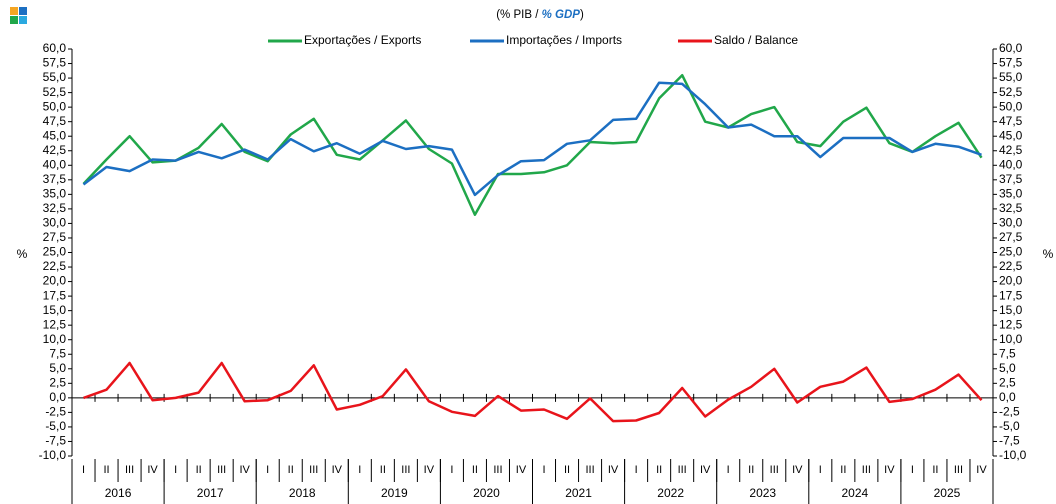 The image size is (1056, 504). Describe the element at coordinates (1007, 353) in the screenshot. I see `y2-tick-label: 7,5` at that location.